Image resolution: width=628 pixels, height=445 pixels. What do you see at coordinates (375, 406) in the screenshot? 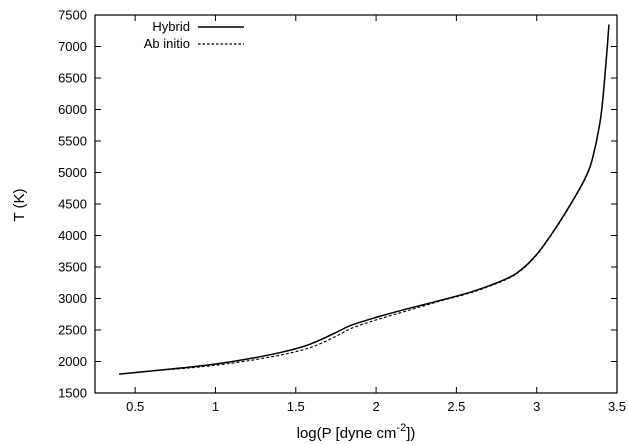
I see `x-tick-label: 2` at bounding box center [375, 406].